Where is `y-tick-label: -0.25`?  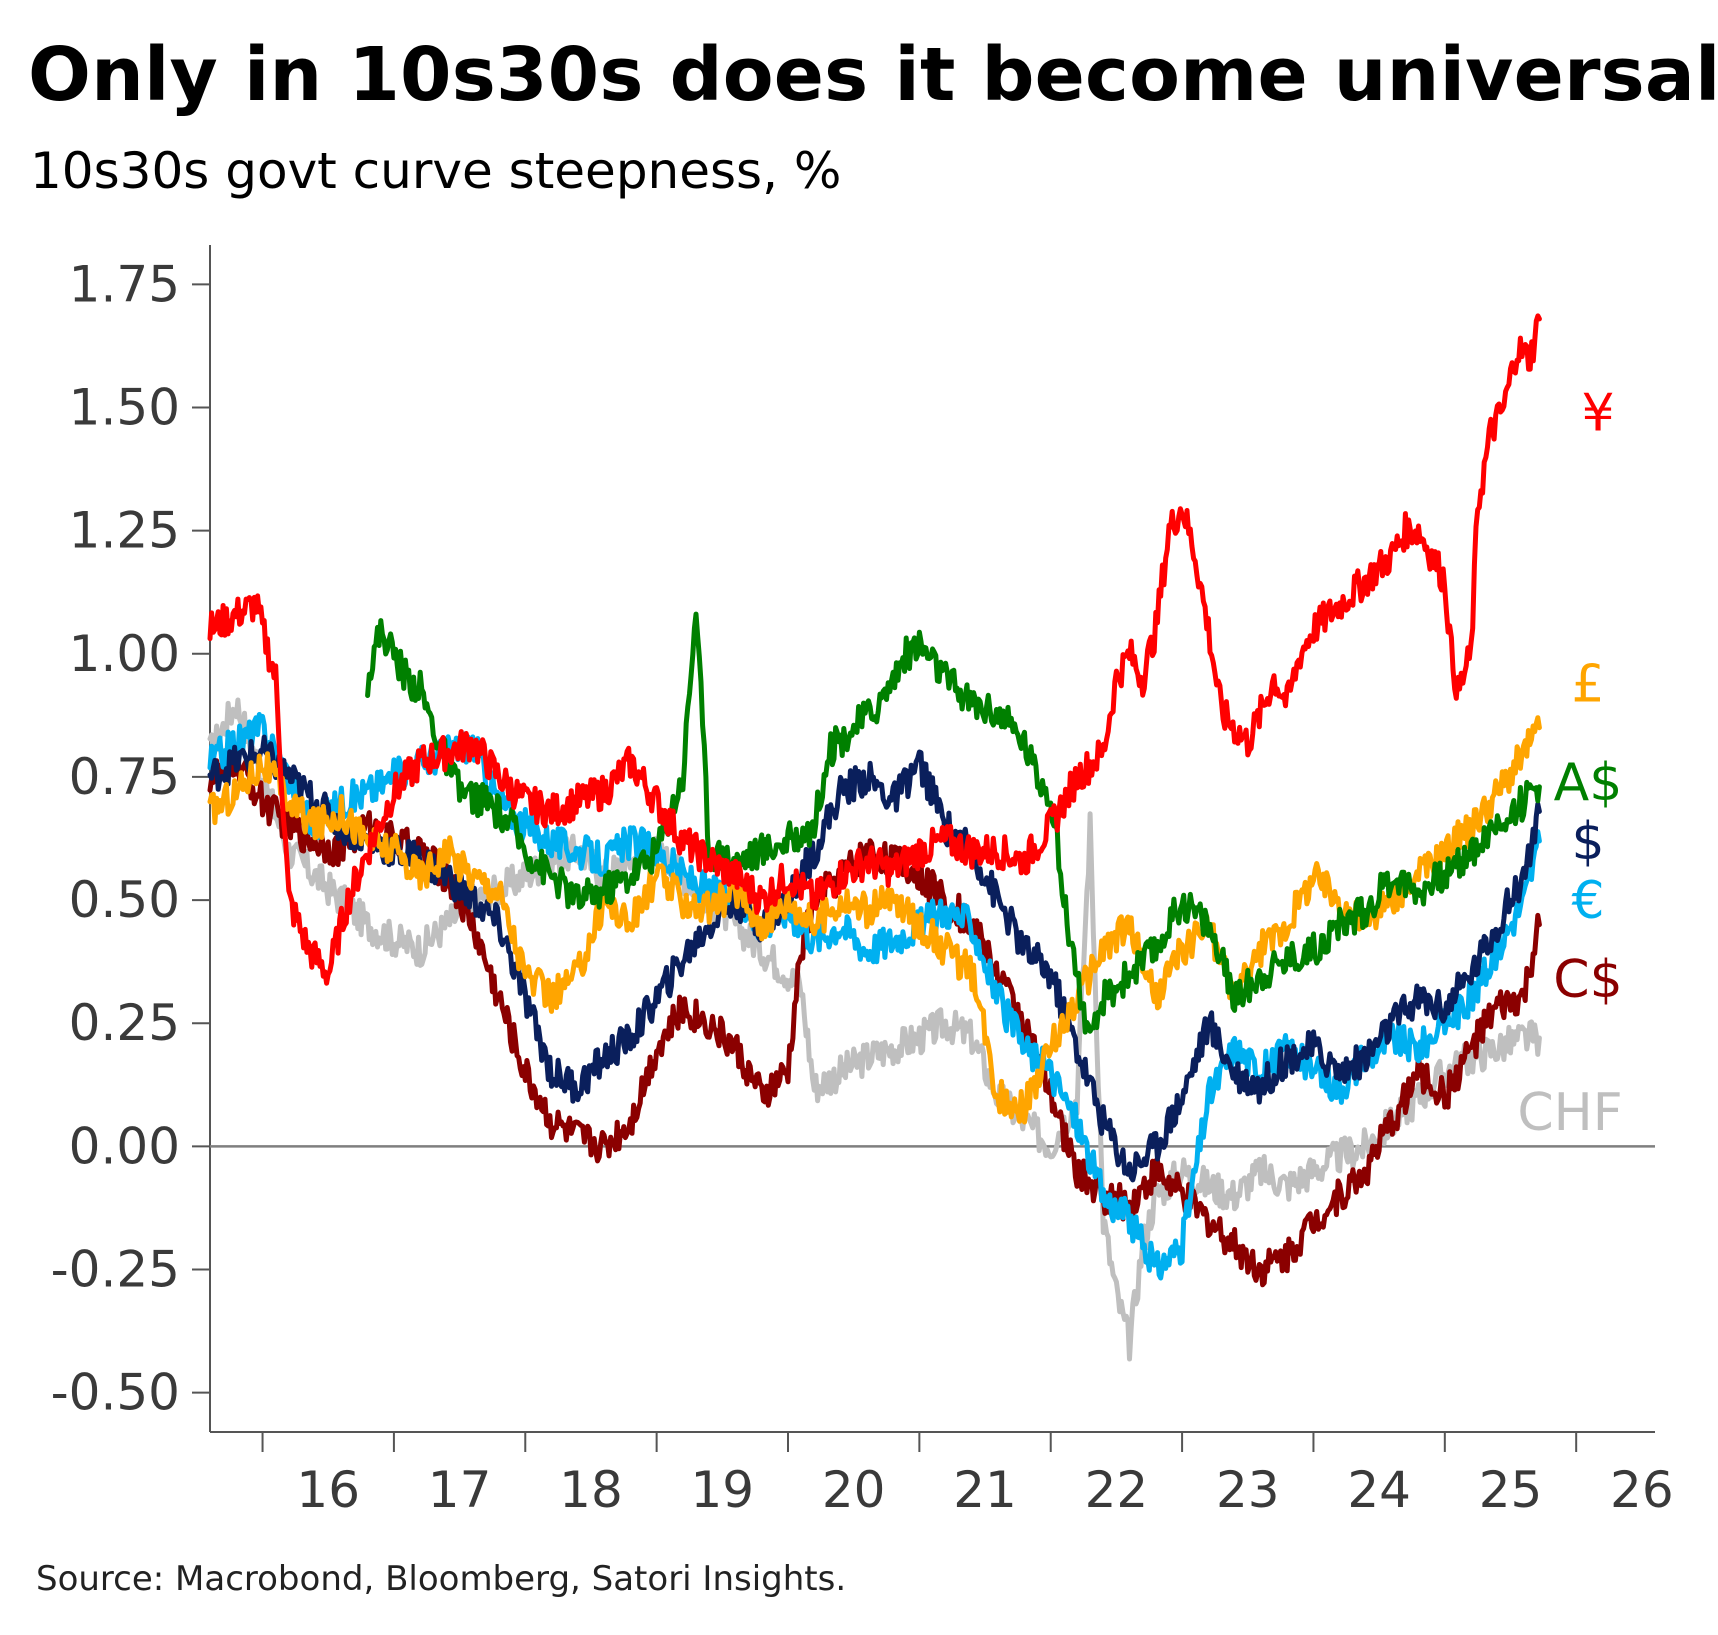 y-tick-label: -0.25 is located at coordinates (115, 1269).